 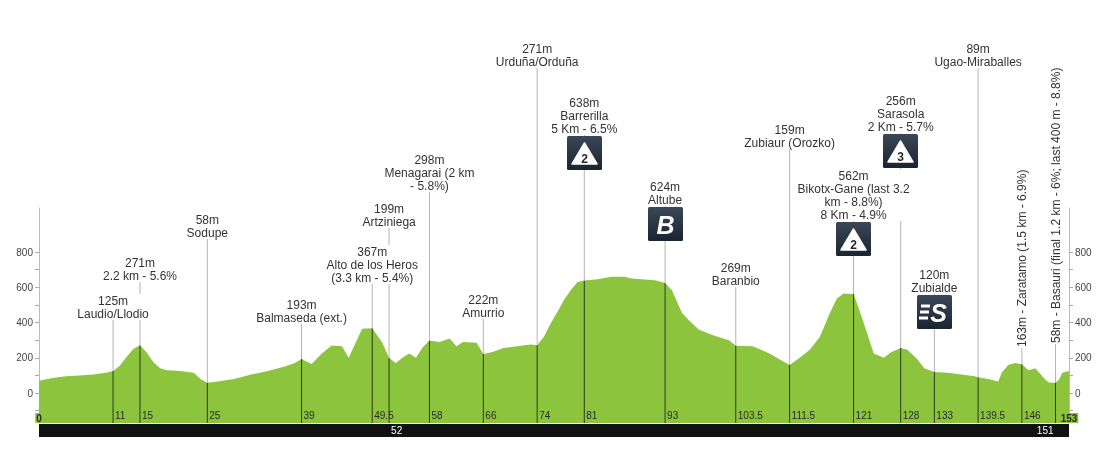 What do you see at coordinates (1084, 252) in the screenshot?
I see `y2-tick-label: 800` at bounding box center [1084, 252].